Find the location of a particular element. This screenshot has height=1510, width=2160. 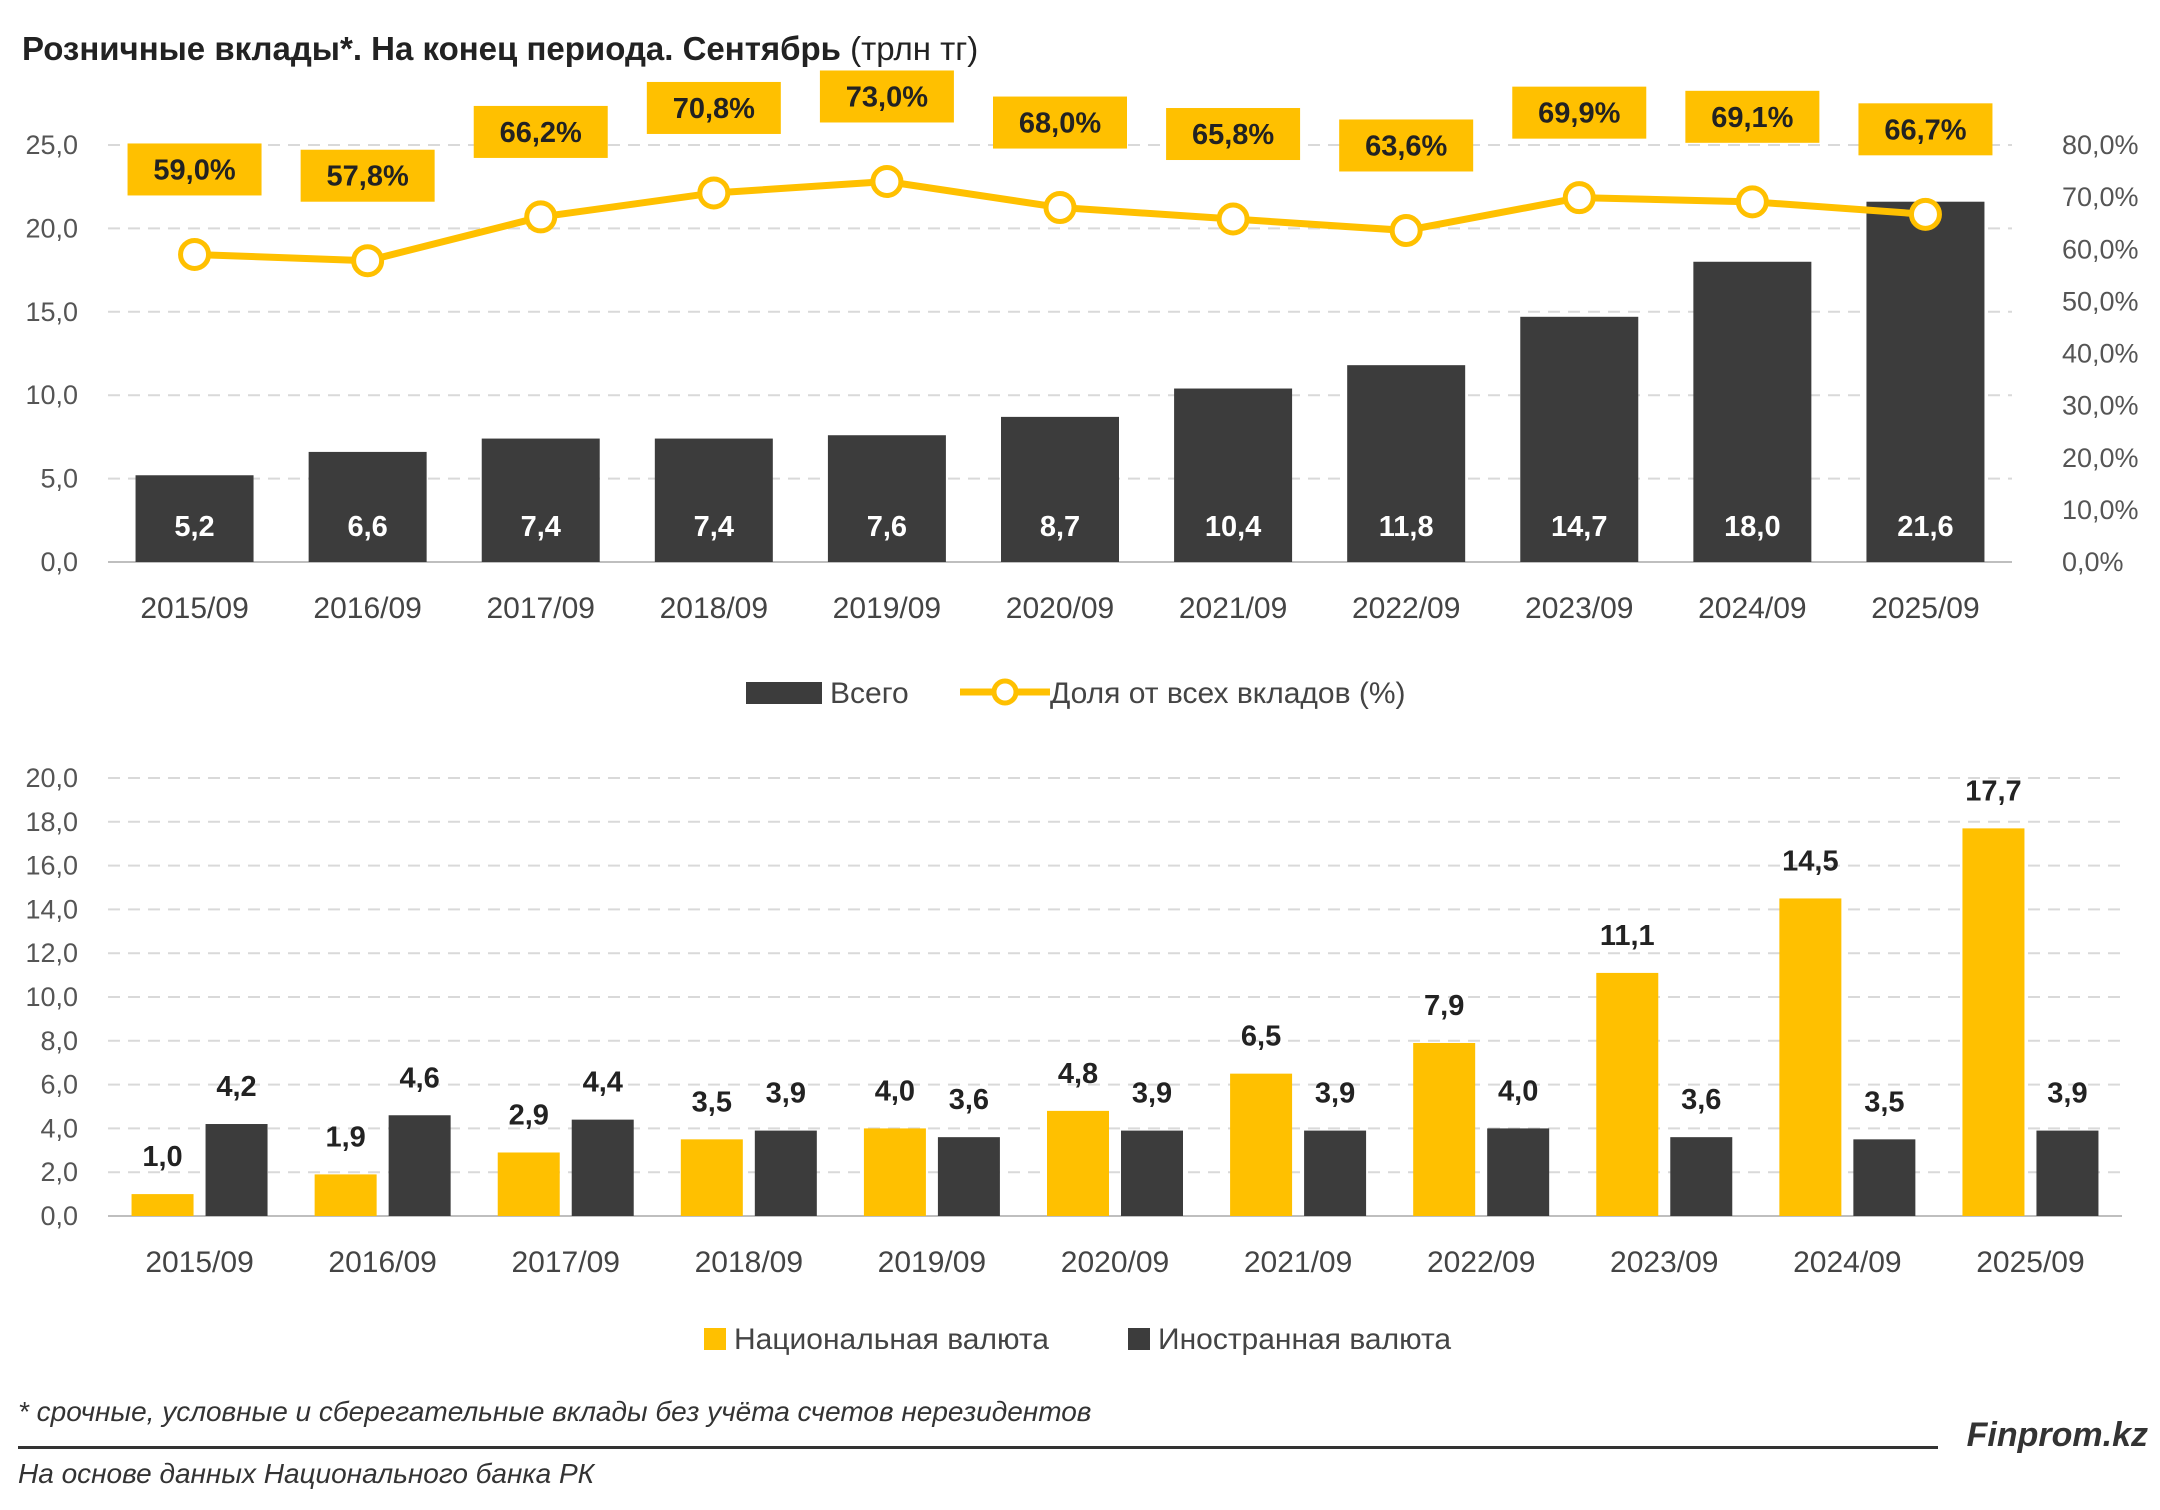

bar-foreign-data-label: 4,0 is located at coordinates (1518, 1091).